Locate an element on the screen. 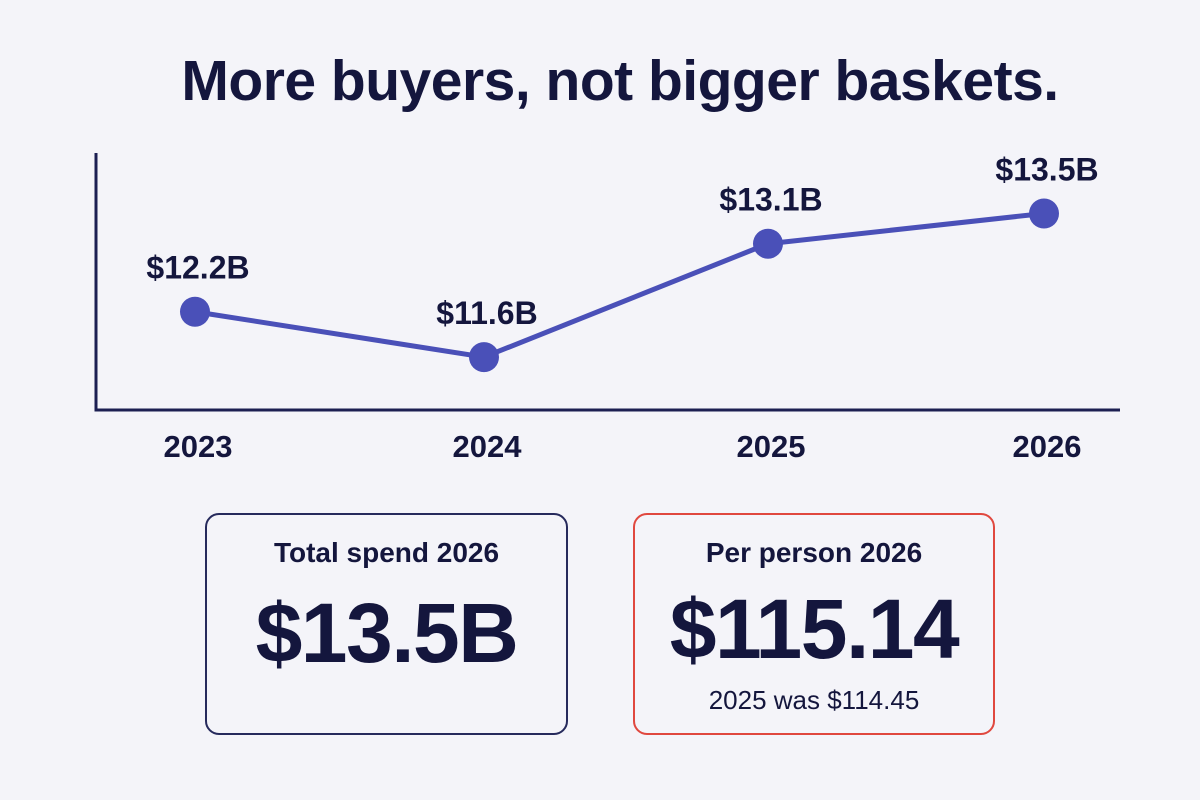 The image size is (1200, 800). x-tick-label-2023: 2023 is located at coordinates (198, 446).